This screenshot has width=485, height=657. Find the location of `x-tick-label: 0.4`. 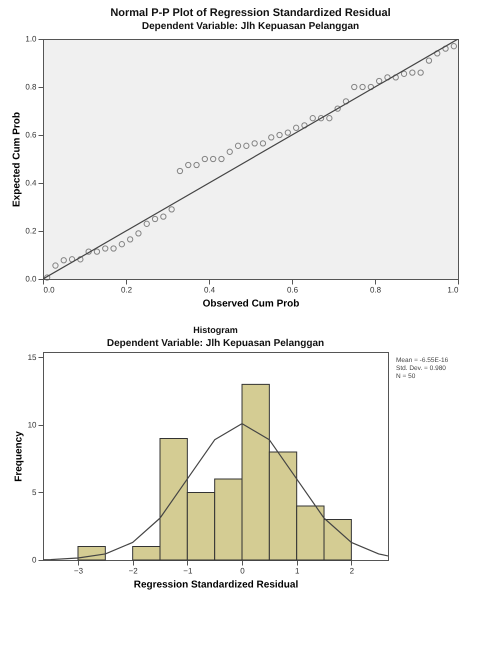

x-tick-label: 0.4 is located at coordinates (210, 290).